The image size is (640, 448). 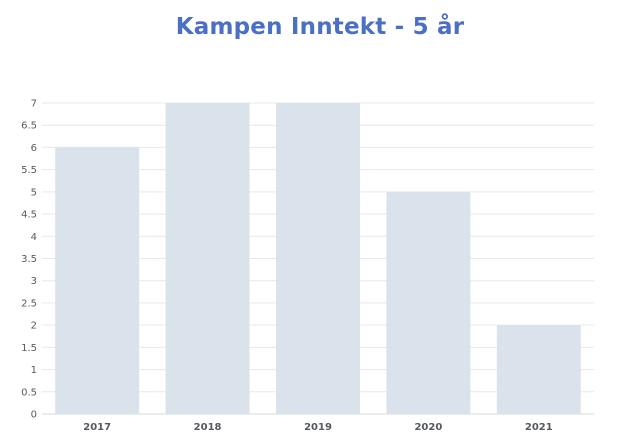 What do you see at coordinates (34, 104) in the screenshot?
I see `y-tick-label: 7` at bounding box center [34, 104].